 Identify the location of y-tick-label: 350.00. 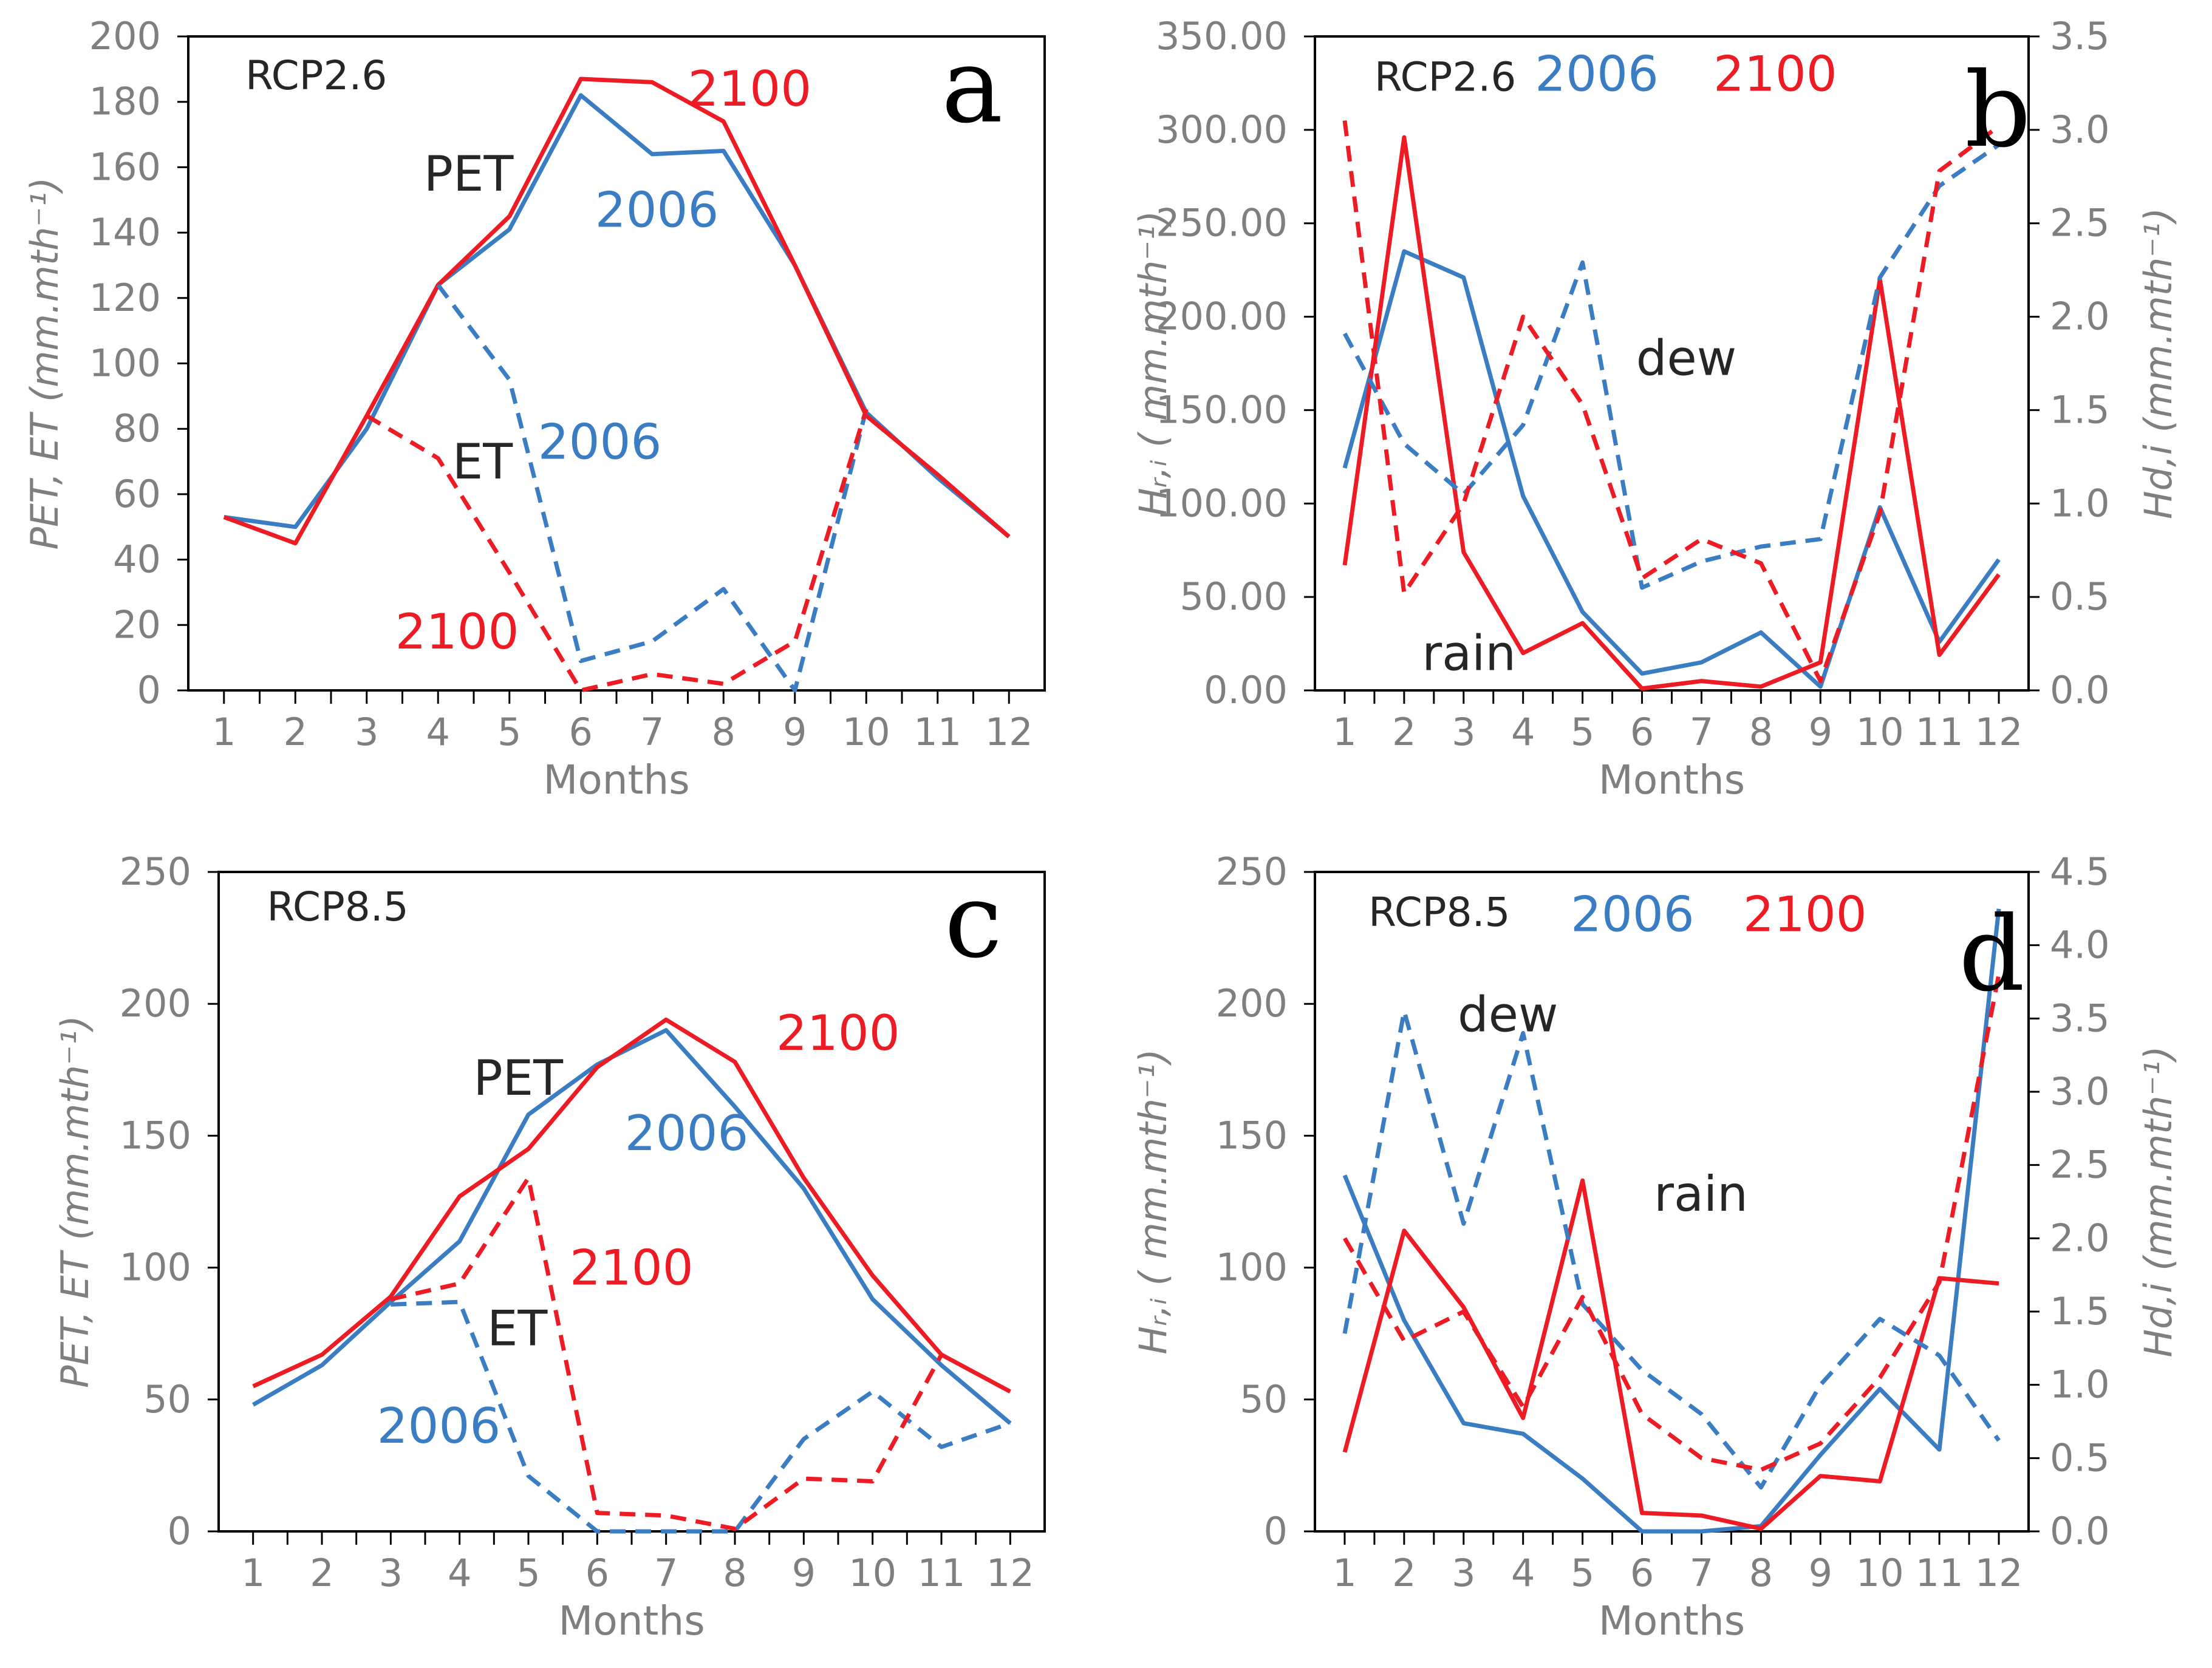
(1222, 36).